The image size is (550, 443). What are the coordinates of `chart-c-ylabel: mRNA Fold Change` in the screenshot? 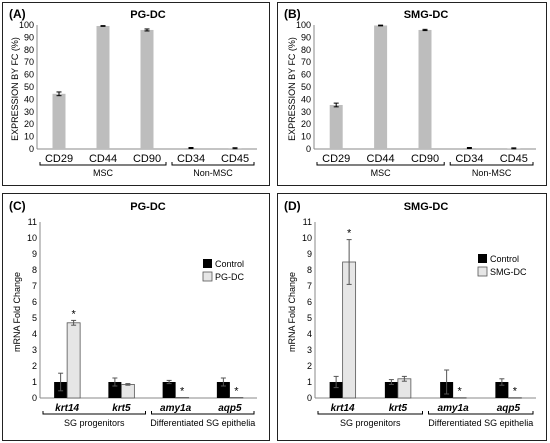 It's located at (17, 312).